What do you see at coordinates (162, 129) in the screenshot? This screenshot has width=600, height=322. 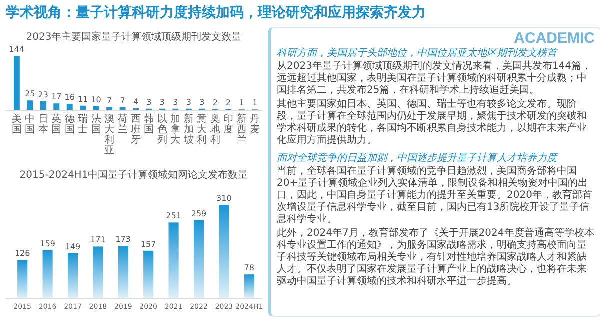 I see `x-tick-label: 以色列` at bounding box center [162, 129].